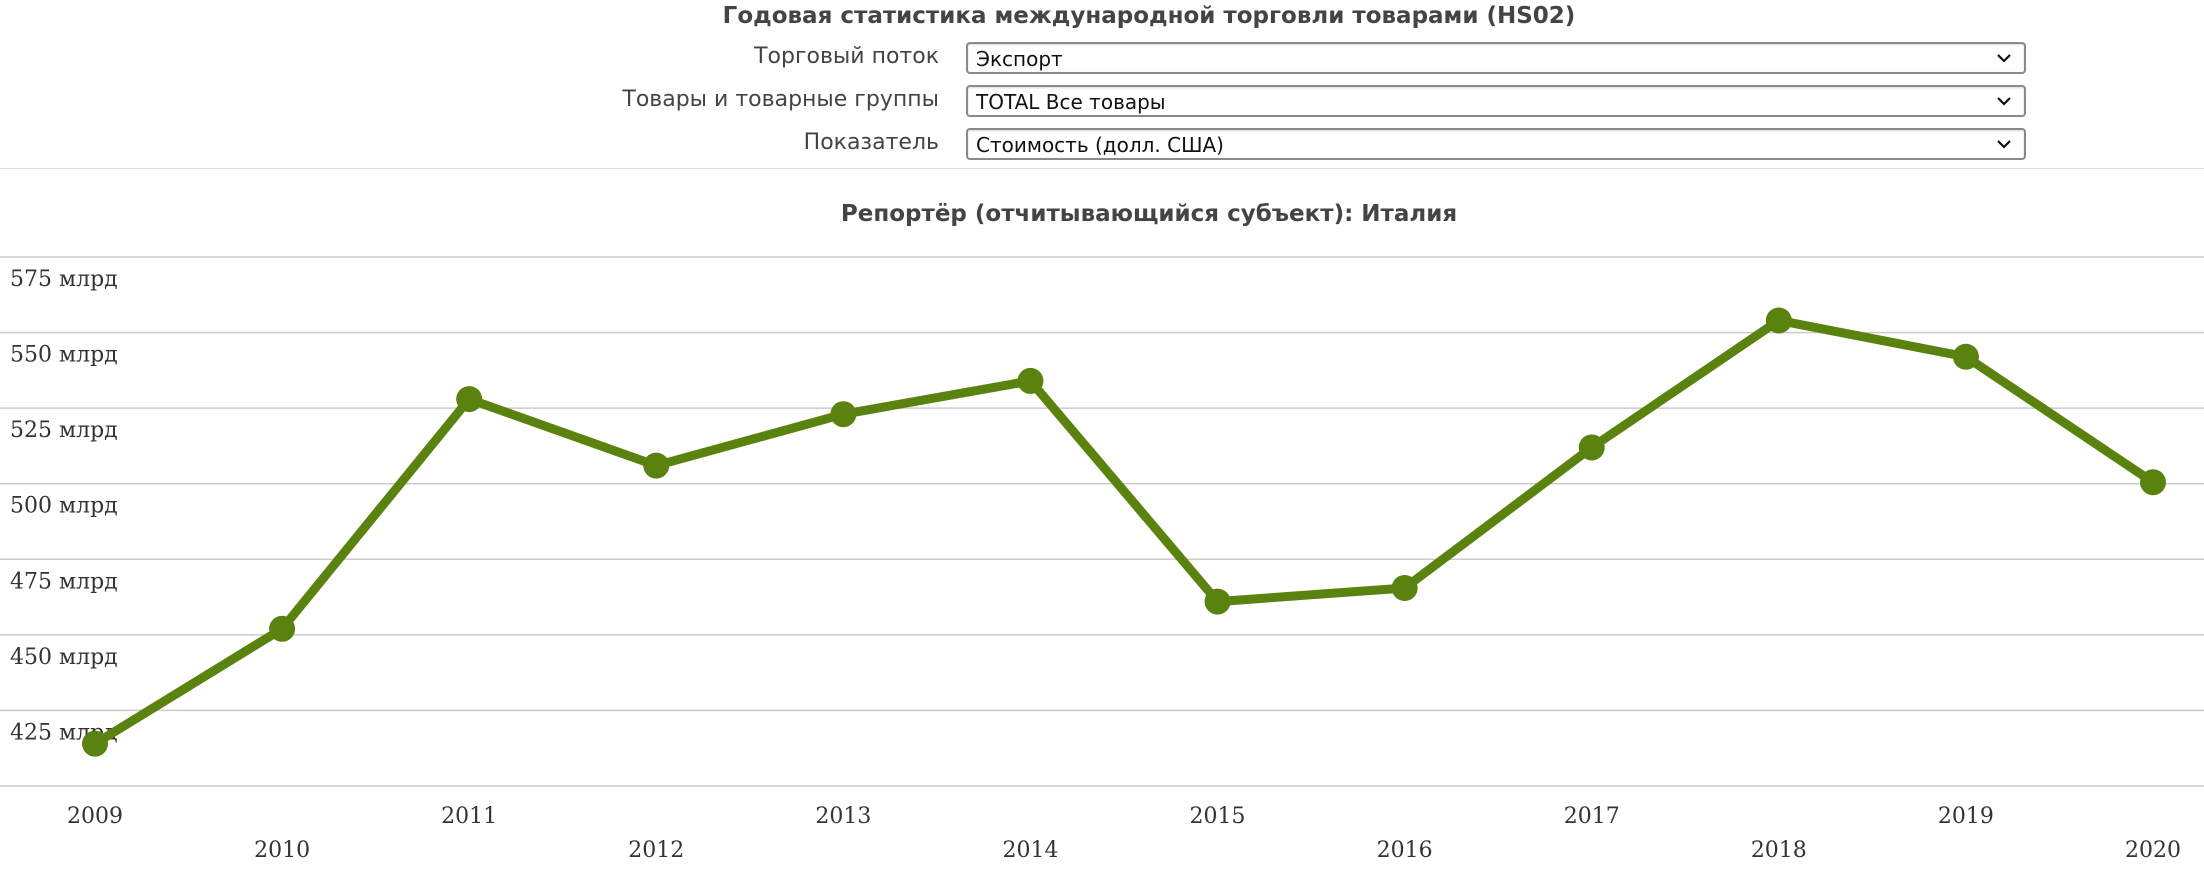 The width and height of the screenshot is (2204, 883). I want to click on indicator-label: Показатель, so click(871, 142).